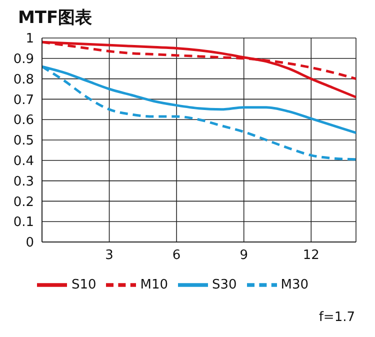 This screenshot has height=337, width=375. I want to click on y-tick-label: 0.5, so click(23, 141).